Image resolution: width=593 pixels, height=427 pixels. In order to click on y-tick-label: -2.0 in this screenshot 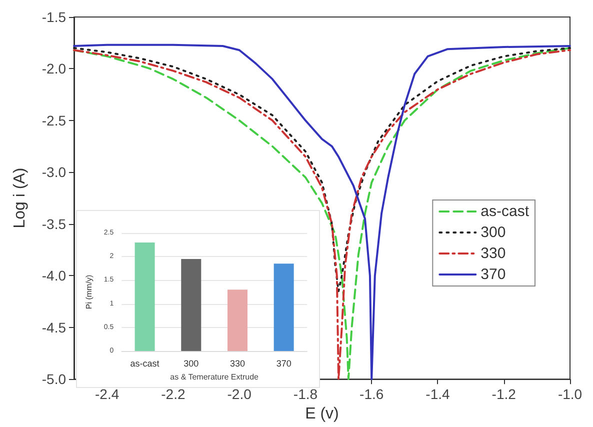, I will do `click(54, 68)`.